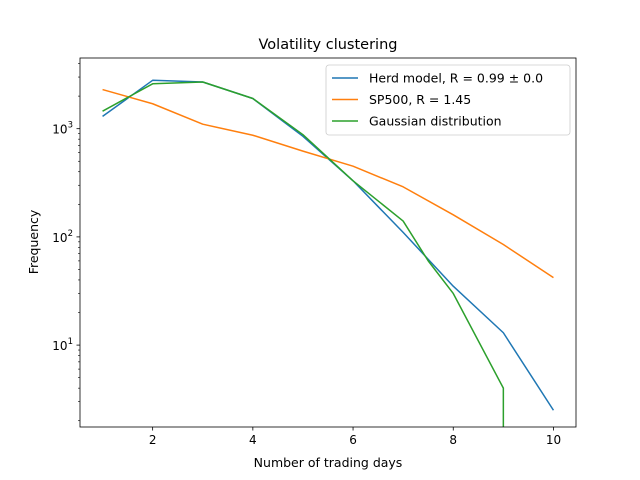 The width and height of the screenshot is (640, 480). What do you see at coordinates (353, 440) in the screenshot?
I see `x-tick-label: 6` at bounding box center [353, 440].